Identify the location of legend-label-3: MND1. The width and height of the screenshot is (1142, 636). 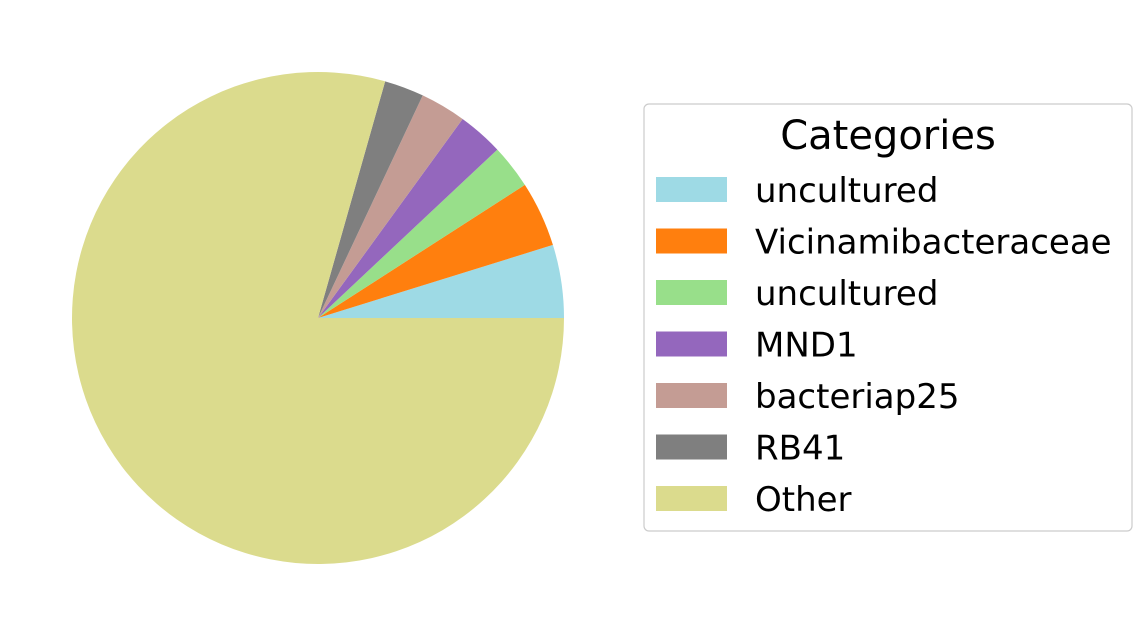
(806, 346).